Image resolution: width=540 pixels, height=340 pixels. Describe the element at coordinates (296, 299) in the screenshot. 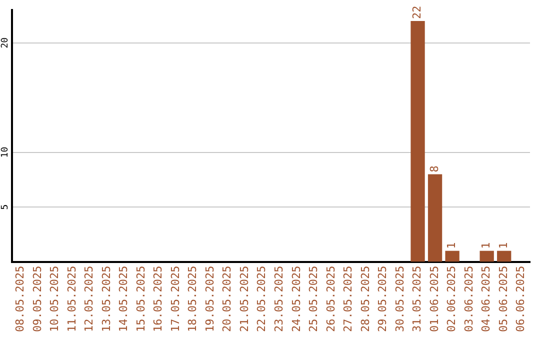

I see `x-tick-label: 24.05.2025` at that location.